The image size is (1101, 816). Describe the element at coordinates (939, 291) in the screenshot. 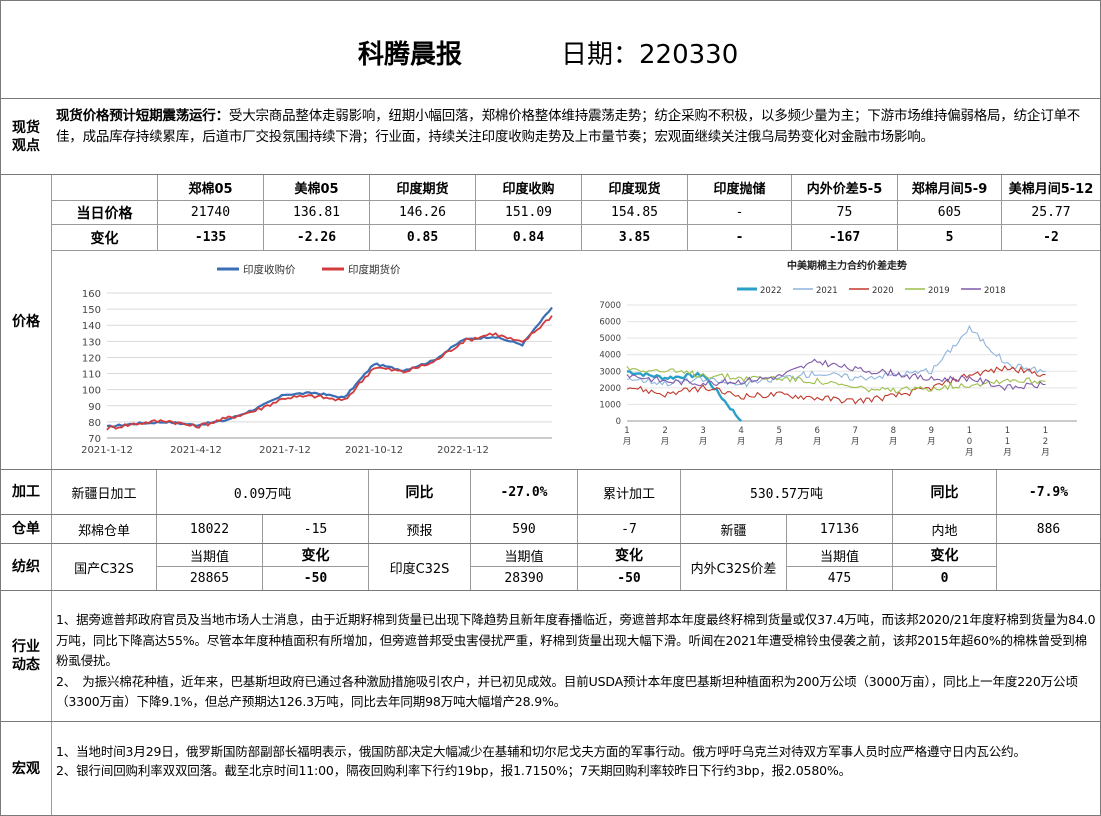

I see `legend-label: 2019` at that location.